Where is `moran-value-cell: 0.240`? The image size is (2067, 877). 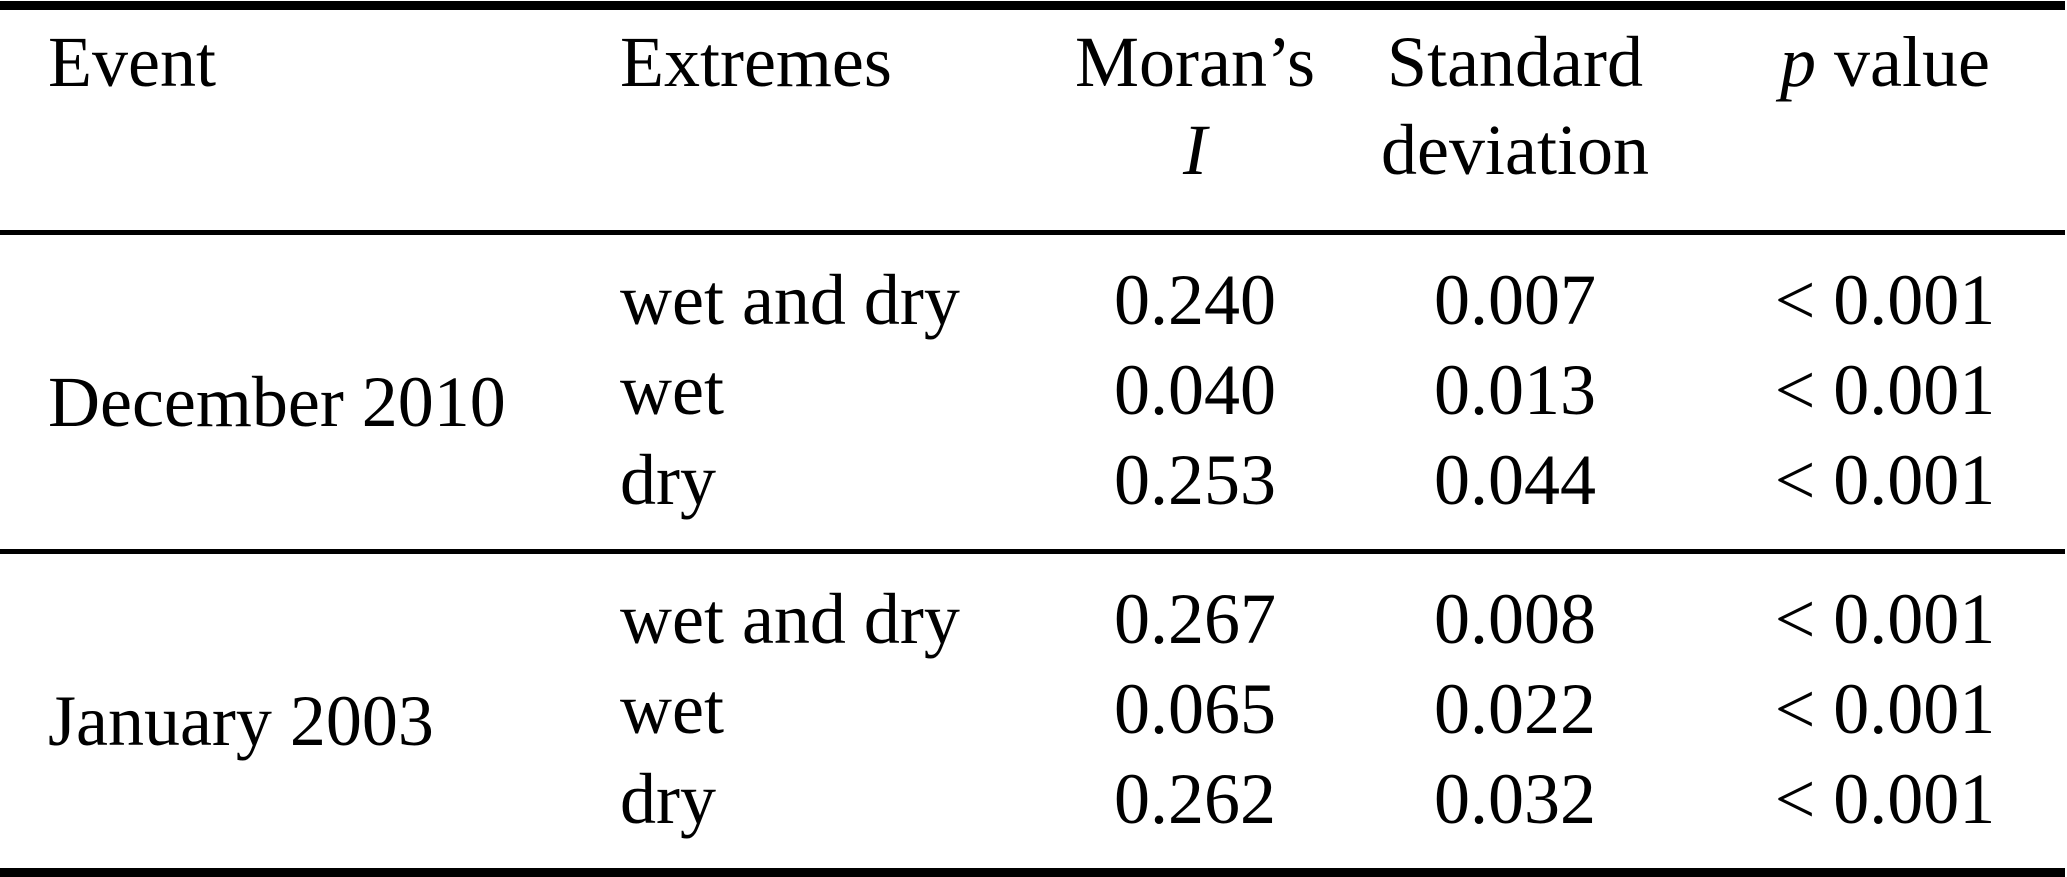 moran-value-cell: 0.240 is located at coordinates (1195, 300).